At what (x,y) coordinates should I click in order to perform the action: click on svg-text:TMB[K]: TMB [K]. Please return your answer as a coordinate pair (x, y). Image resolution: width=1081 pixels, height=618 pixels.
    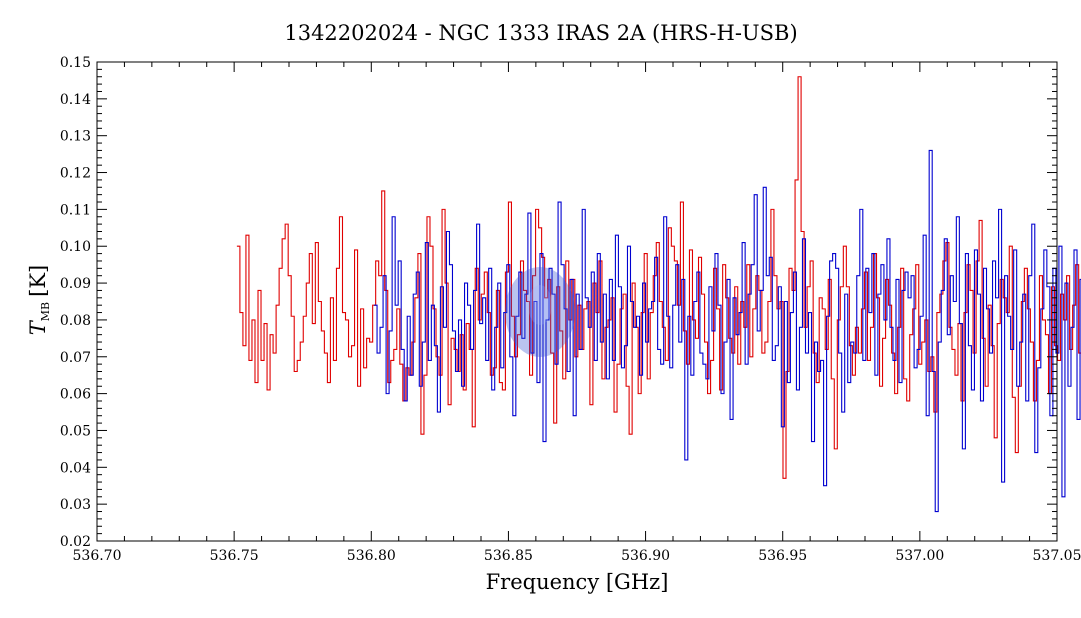
    Looking at the image, I should click on (39, 300).